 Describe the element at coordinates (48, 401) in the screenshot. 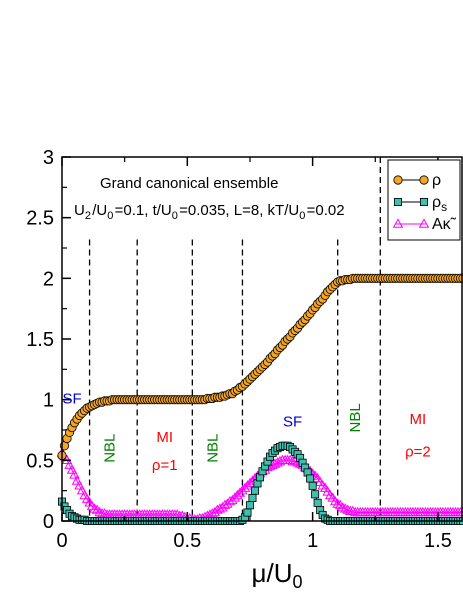

I see `y-tick-label: 1` at that location.